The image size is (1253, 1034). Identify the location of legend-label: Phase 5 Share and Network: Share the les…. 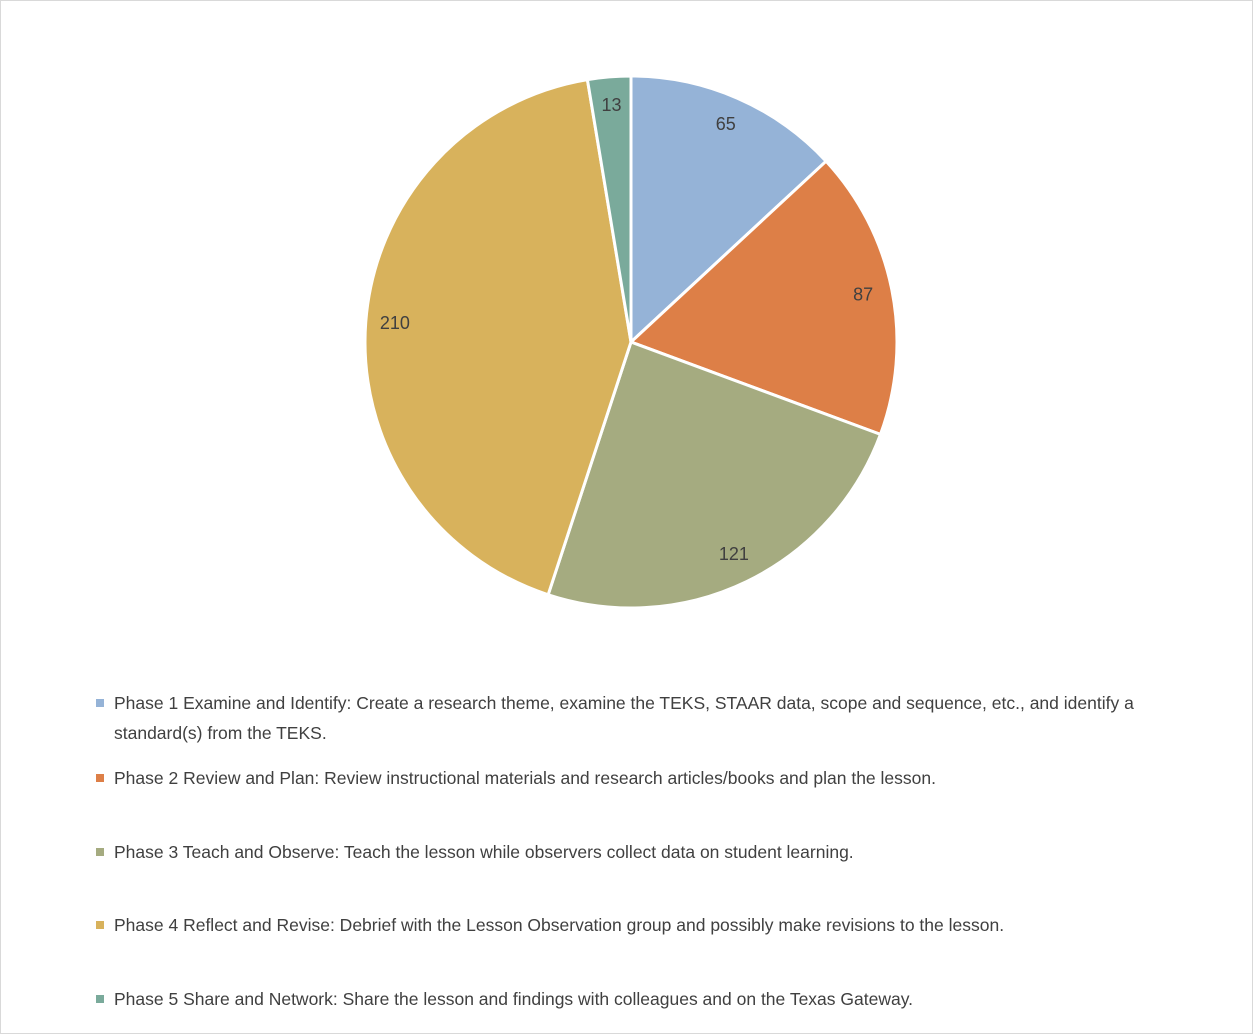
(514, 999).